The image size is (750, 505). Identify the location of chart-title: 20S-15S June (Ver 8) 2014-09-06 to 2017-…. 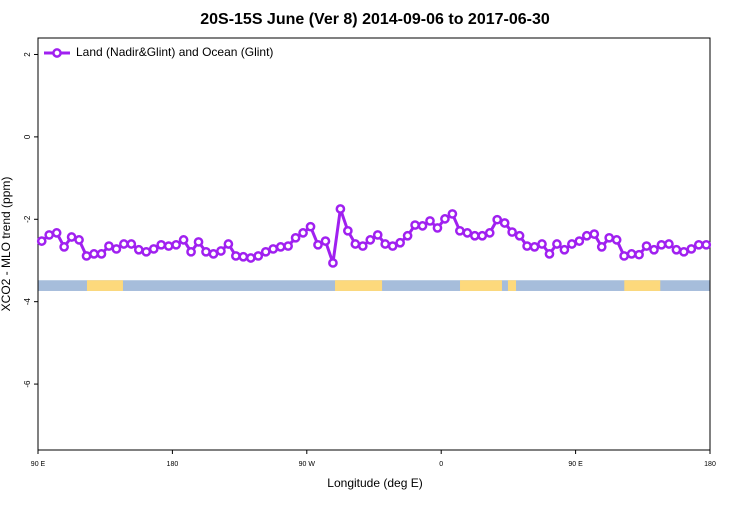
(375, 19).